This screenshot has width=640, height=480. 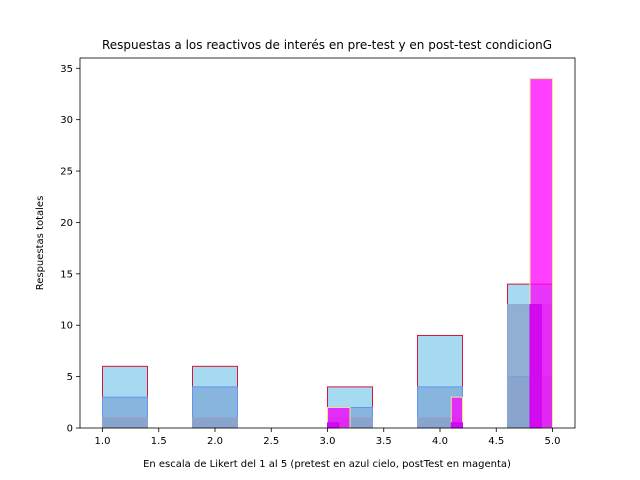 I want to click on x-tick-label: 3.5, so click(x=384, y=441).